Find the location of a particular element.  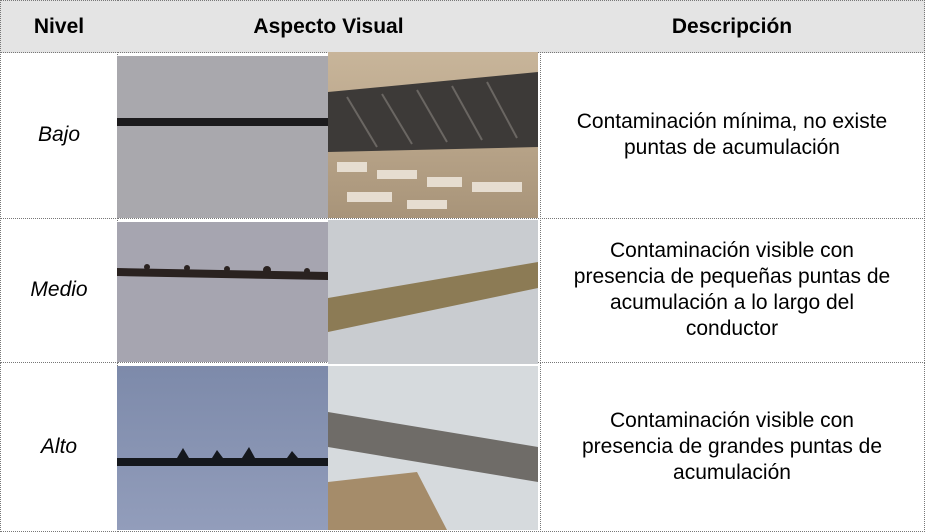

image-cell is located at coordinates (329, 135).